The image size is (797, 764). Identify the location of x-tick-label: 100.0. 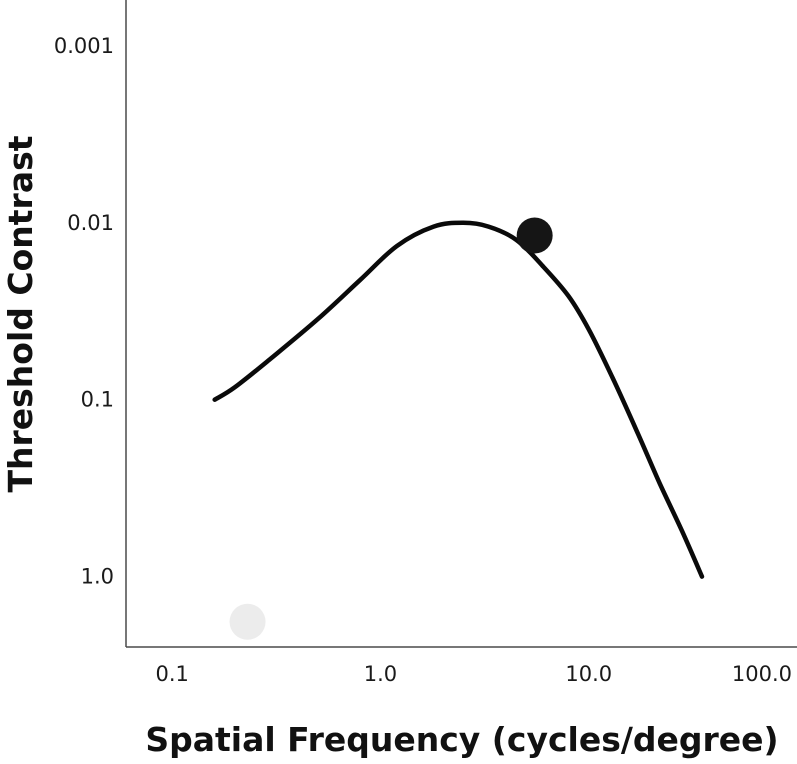
(762, 674).